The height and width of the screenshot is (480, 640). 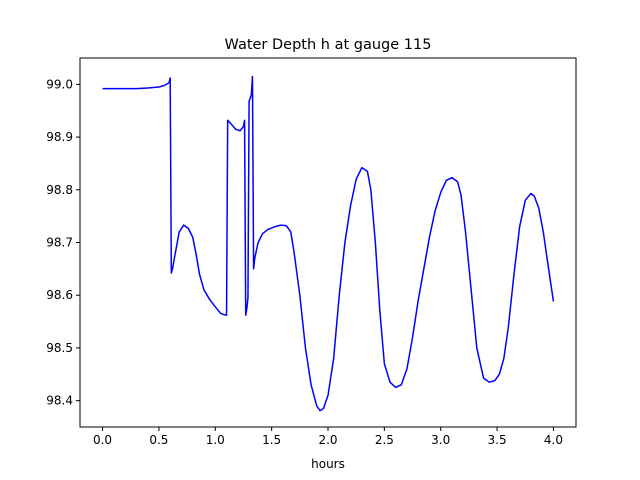 I want to click on x-tick-label: 1.0, so click(x=215, y=440).